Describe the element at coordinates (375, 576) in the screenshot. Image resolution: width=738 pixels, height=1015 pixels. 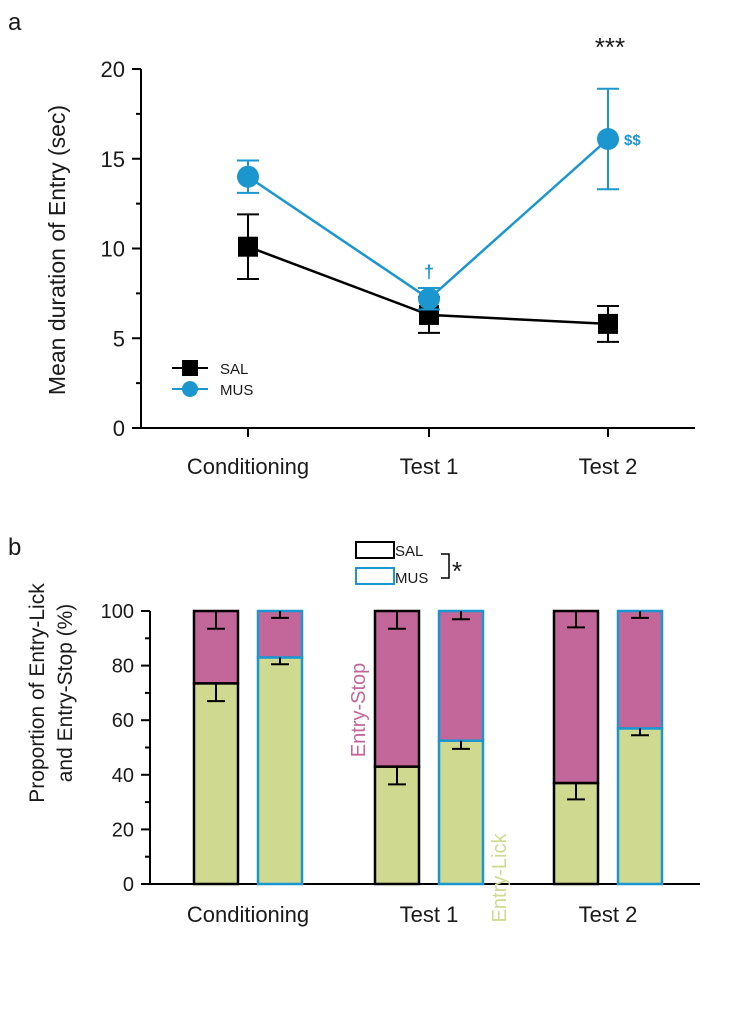
I see `legend-mus-swatch` at that location.